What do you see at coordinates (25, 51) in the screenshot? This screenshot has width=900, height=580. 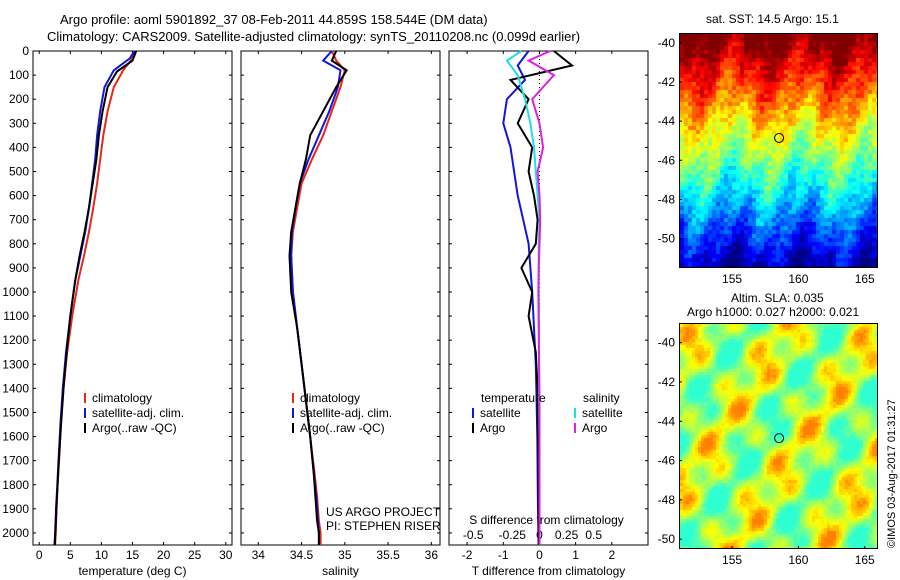 I see `y-tick-label: 0` at bounding box center [25, 51].